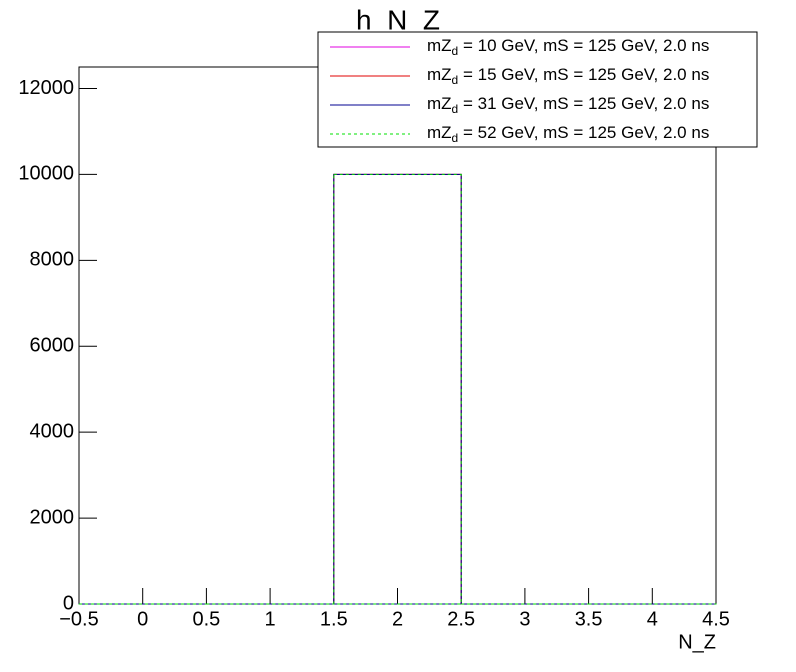 The height and width of the screenshot is (672, 796). What do you see at coordinates (583, 132) in the screenshot?
I see `legend-text: = 52 GeV, mS = 125 GeV, 2.0 ns` at bounding box center [583, 132].